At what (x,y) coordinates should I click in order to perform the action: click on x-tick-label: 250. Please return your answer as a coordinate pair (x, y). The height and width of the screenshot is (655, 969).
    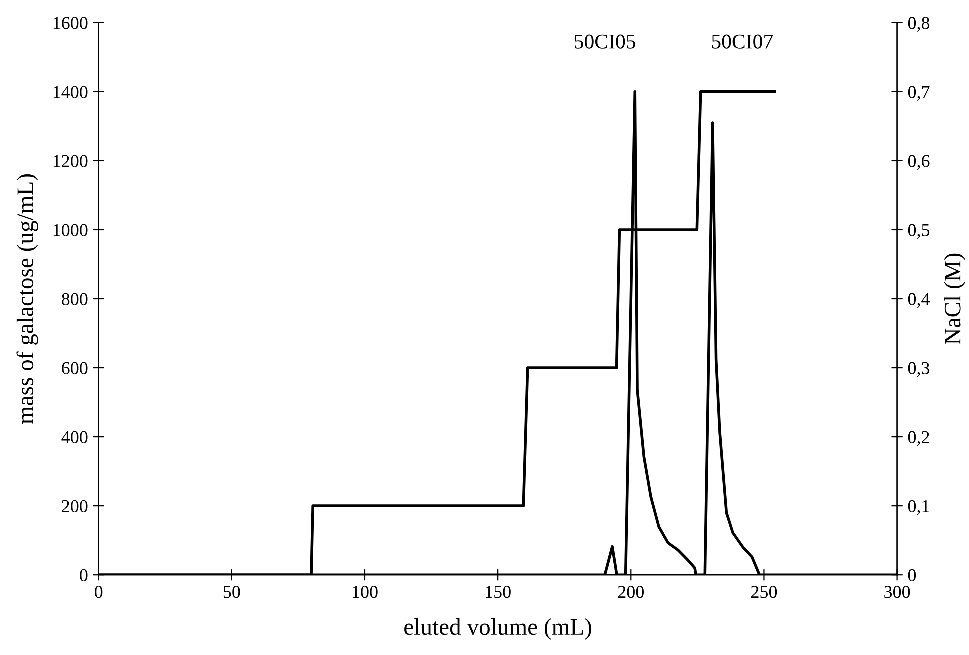
    Looking at the image, I should click on (764, 592).